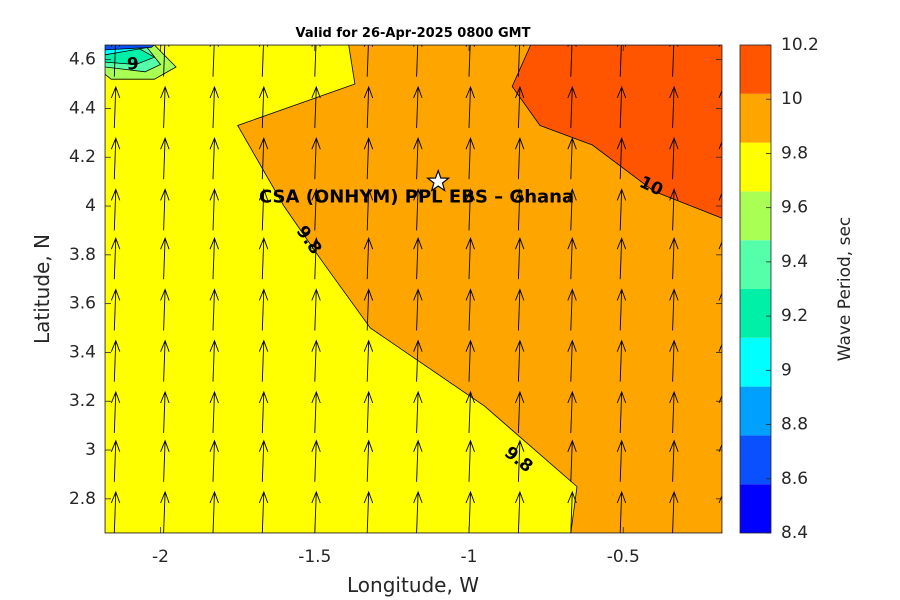 The width and height of the screenshot is (900, 600). Describe the element at coordinates (82, 499) in the screenshot. I see `y-tick-label: 2.8` at that location.